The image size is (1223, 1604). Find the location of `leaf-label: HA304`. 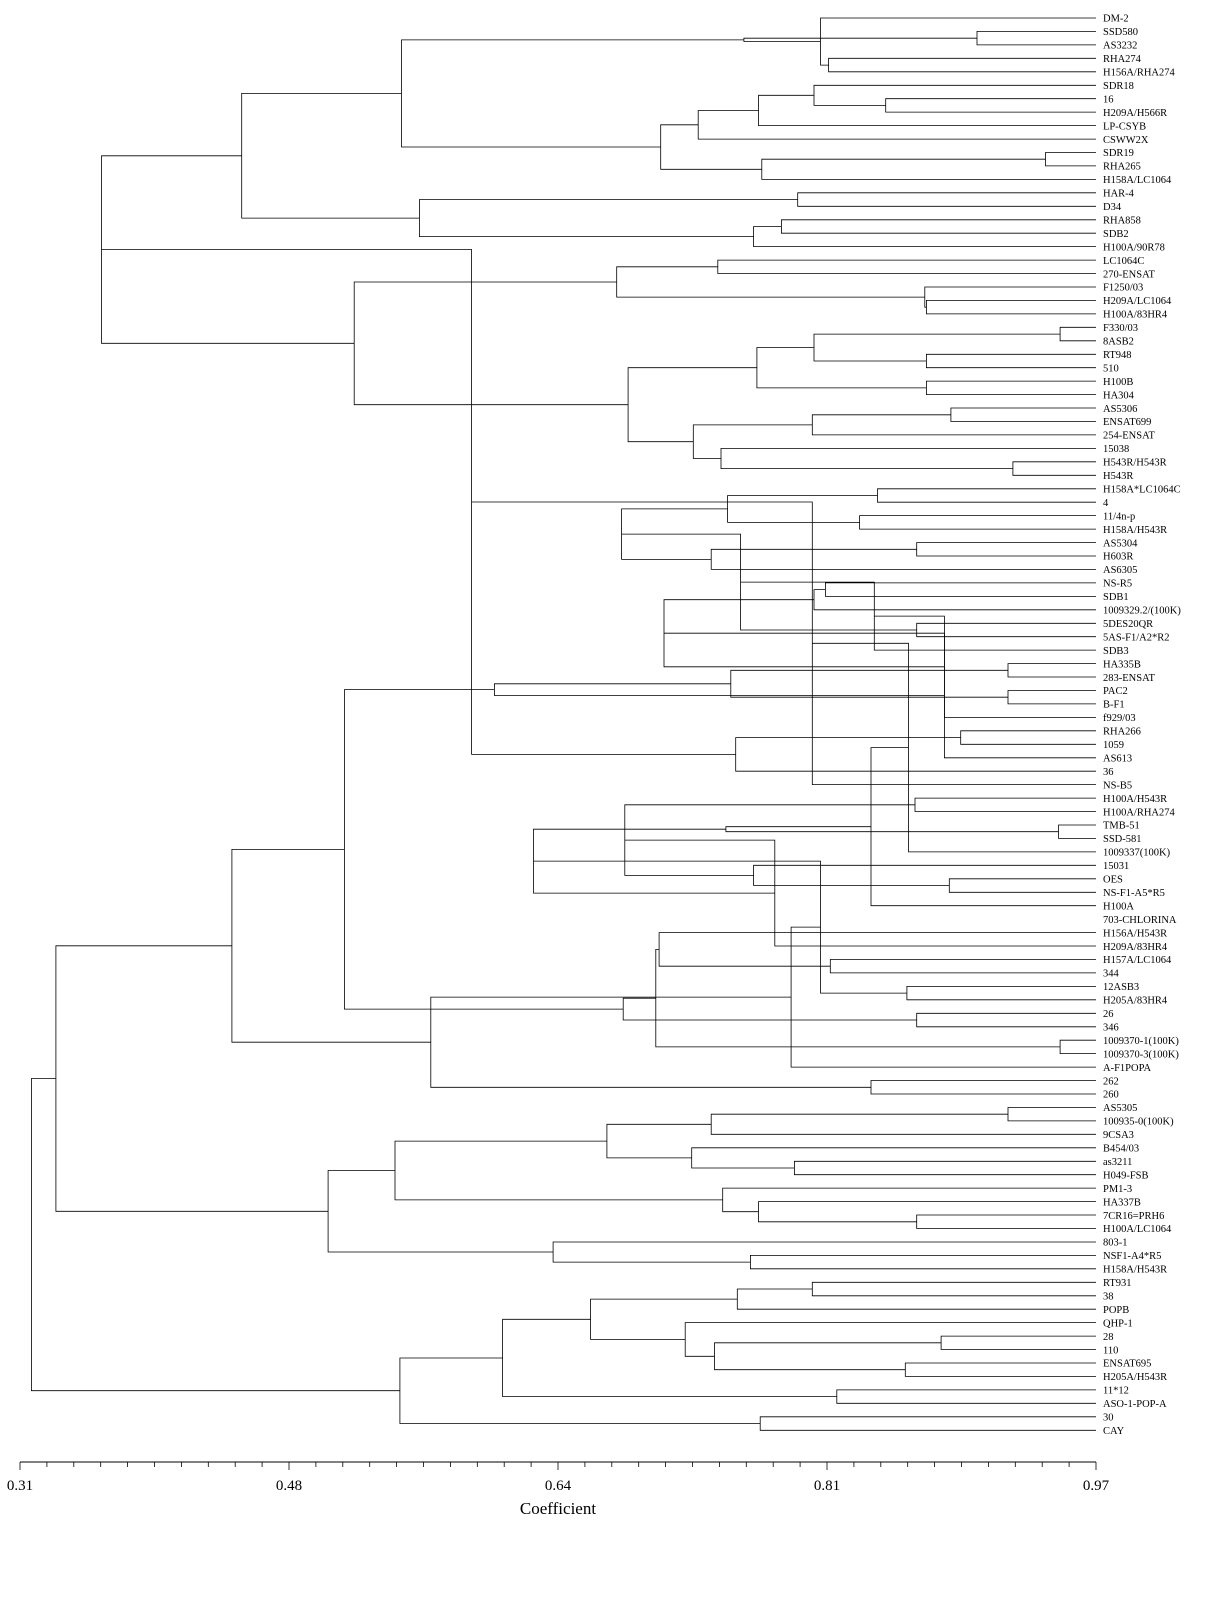

leaf-label: HA304 is located at coordinates (1119, 395).